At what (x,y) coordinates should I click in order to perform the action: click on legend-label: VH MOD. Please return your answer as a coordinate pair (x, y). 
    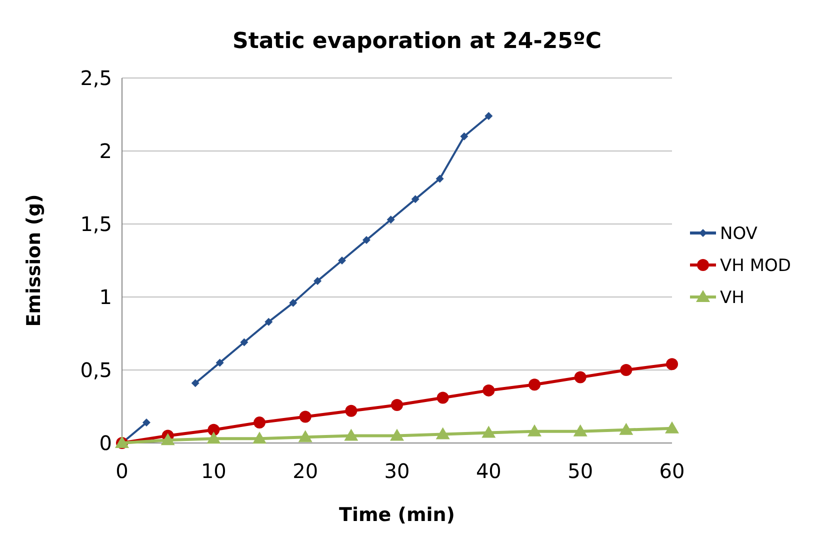
    Looking at the image, I should click on (755, 266).